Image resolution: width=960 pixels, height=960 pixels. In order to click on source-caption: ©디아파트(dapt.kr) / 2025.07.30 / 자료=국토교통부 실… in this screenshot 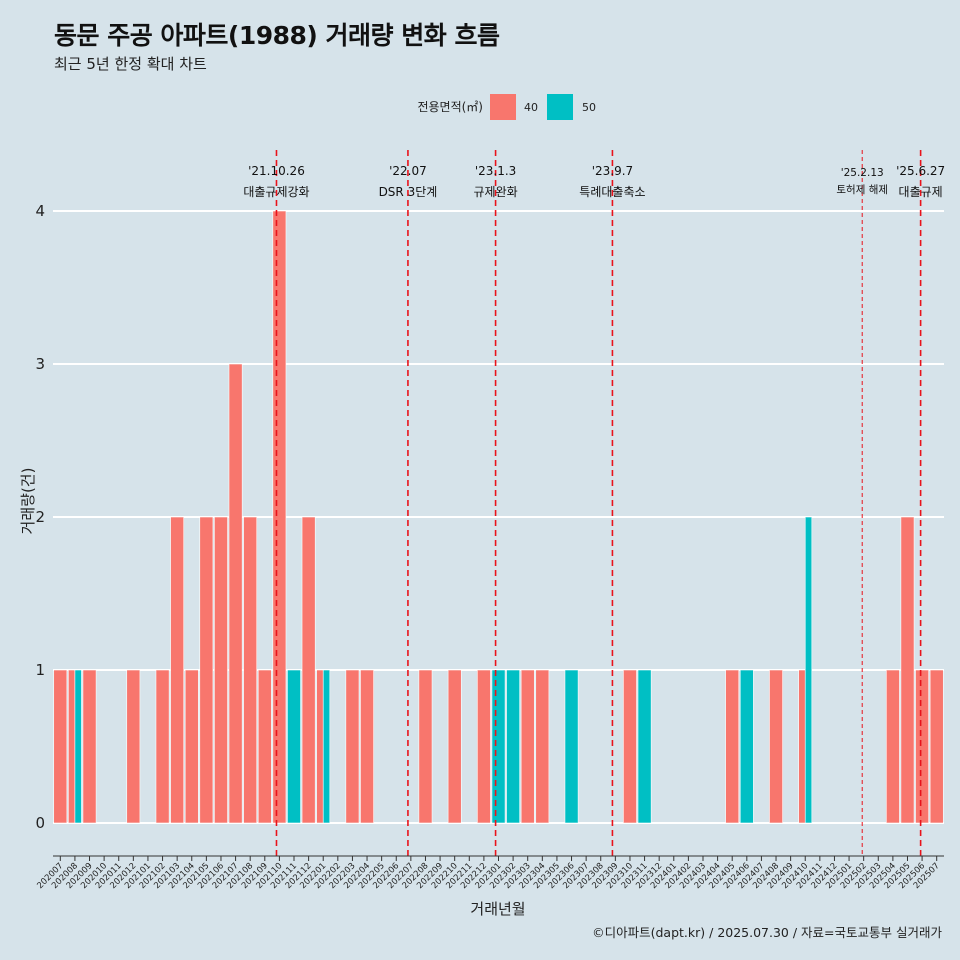, I will do `click(767, 932)`.